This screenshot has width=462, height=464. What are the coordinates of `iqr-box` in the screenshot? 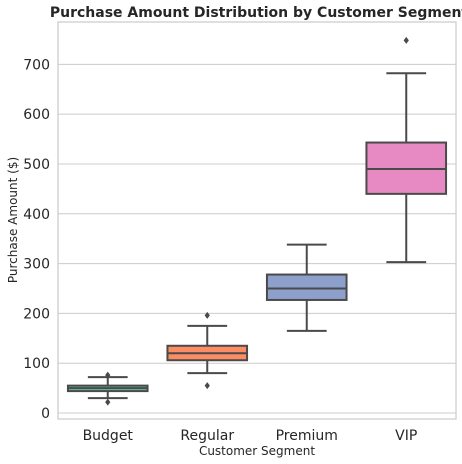 It's located at (306, 287).